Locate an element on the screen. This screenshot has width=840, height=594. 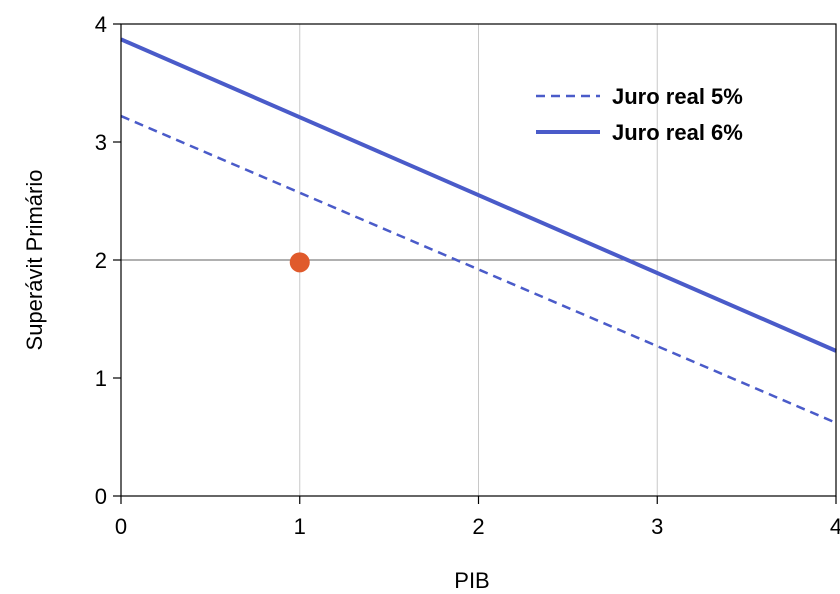
x-tick-label: 1 is located at coordinates (300, 526).